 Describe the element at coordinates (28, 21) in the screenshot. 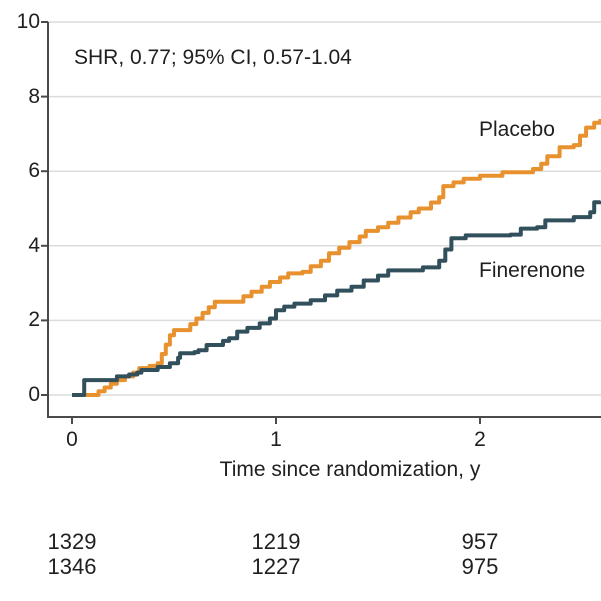

I see `y-tick-label: 10` at that location.